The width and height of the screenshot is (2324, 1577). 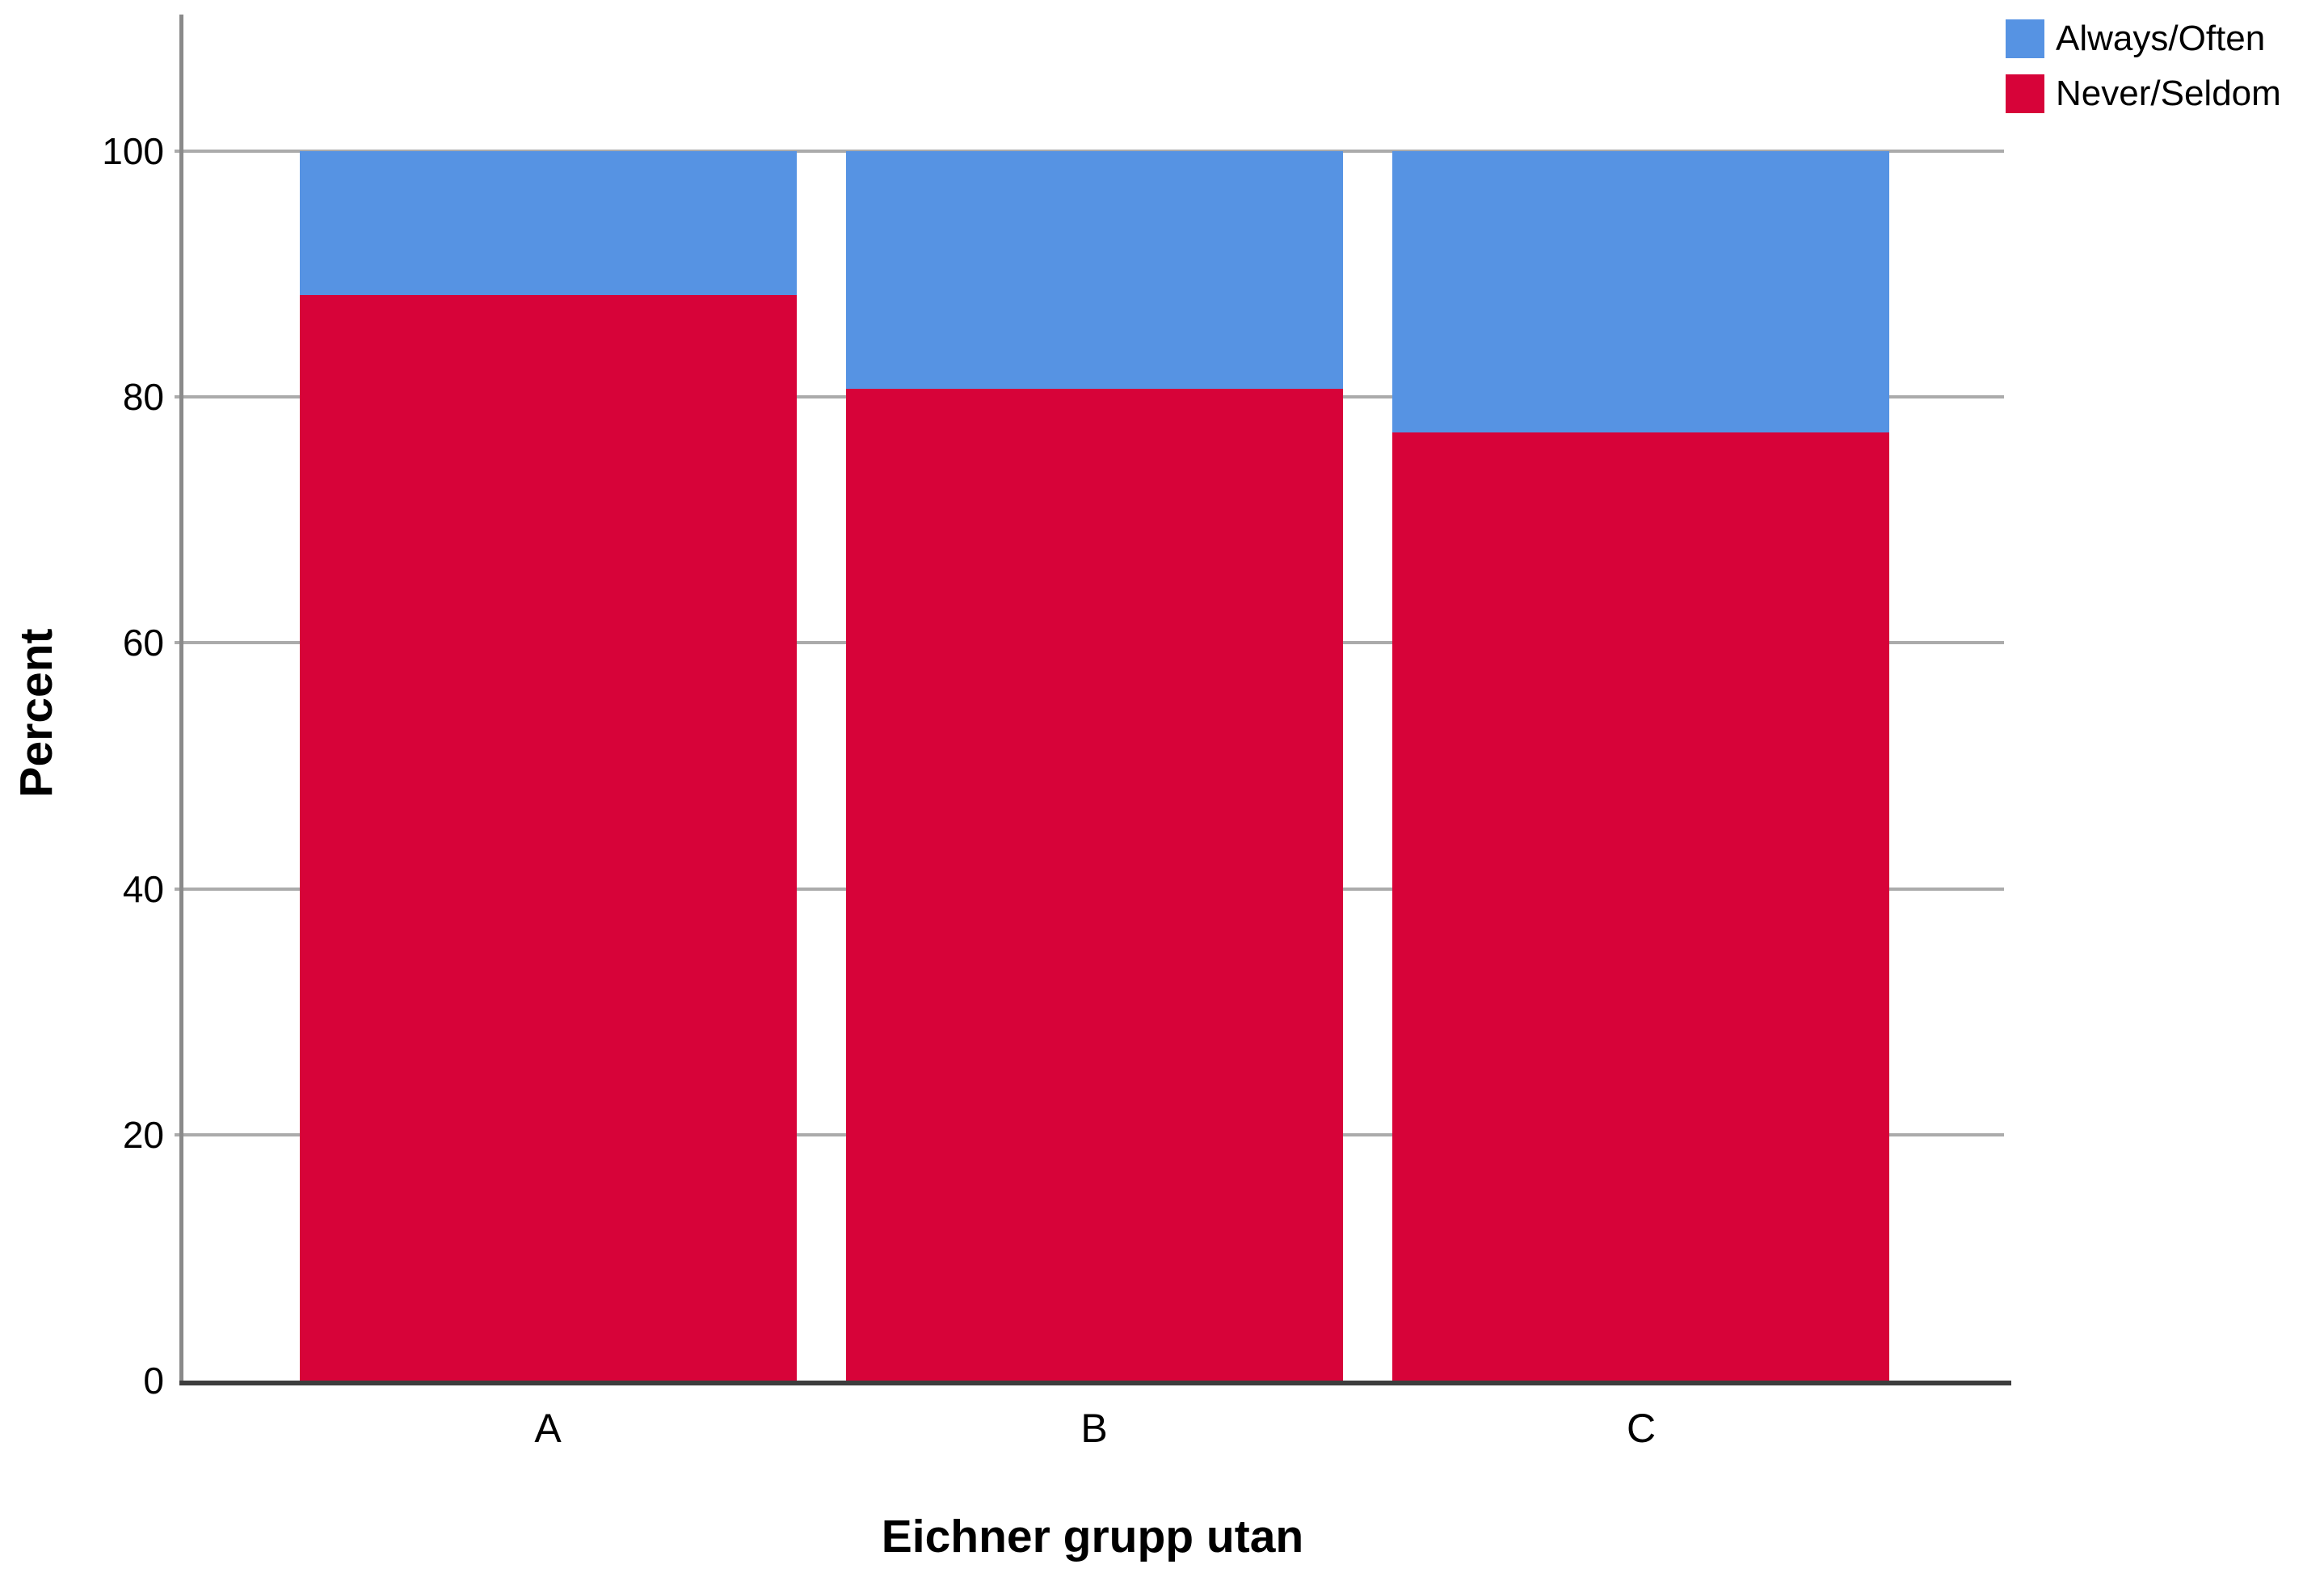 What do you see at coordinates (181, 700) in the screenshot?
I see `y-axis-line` at bounding box center [181, 700].